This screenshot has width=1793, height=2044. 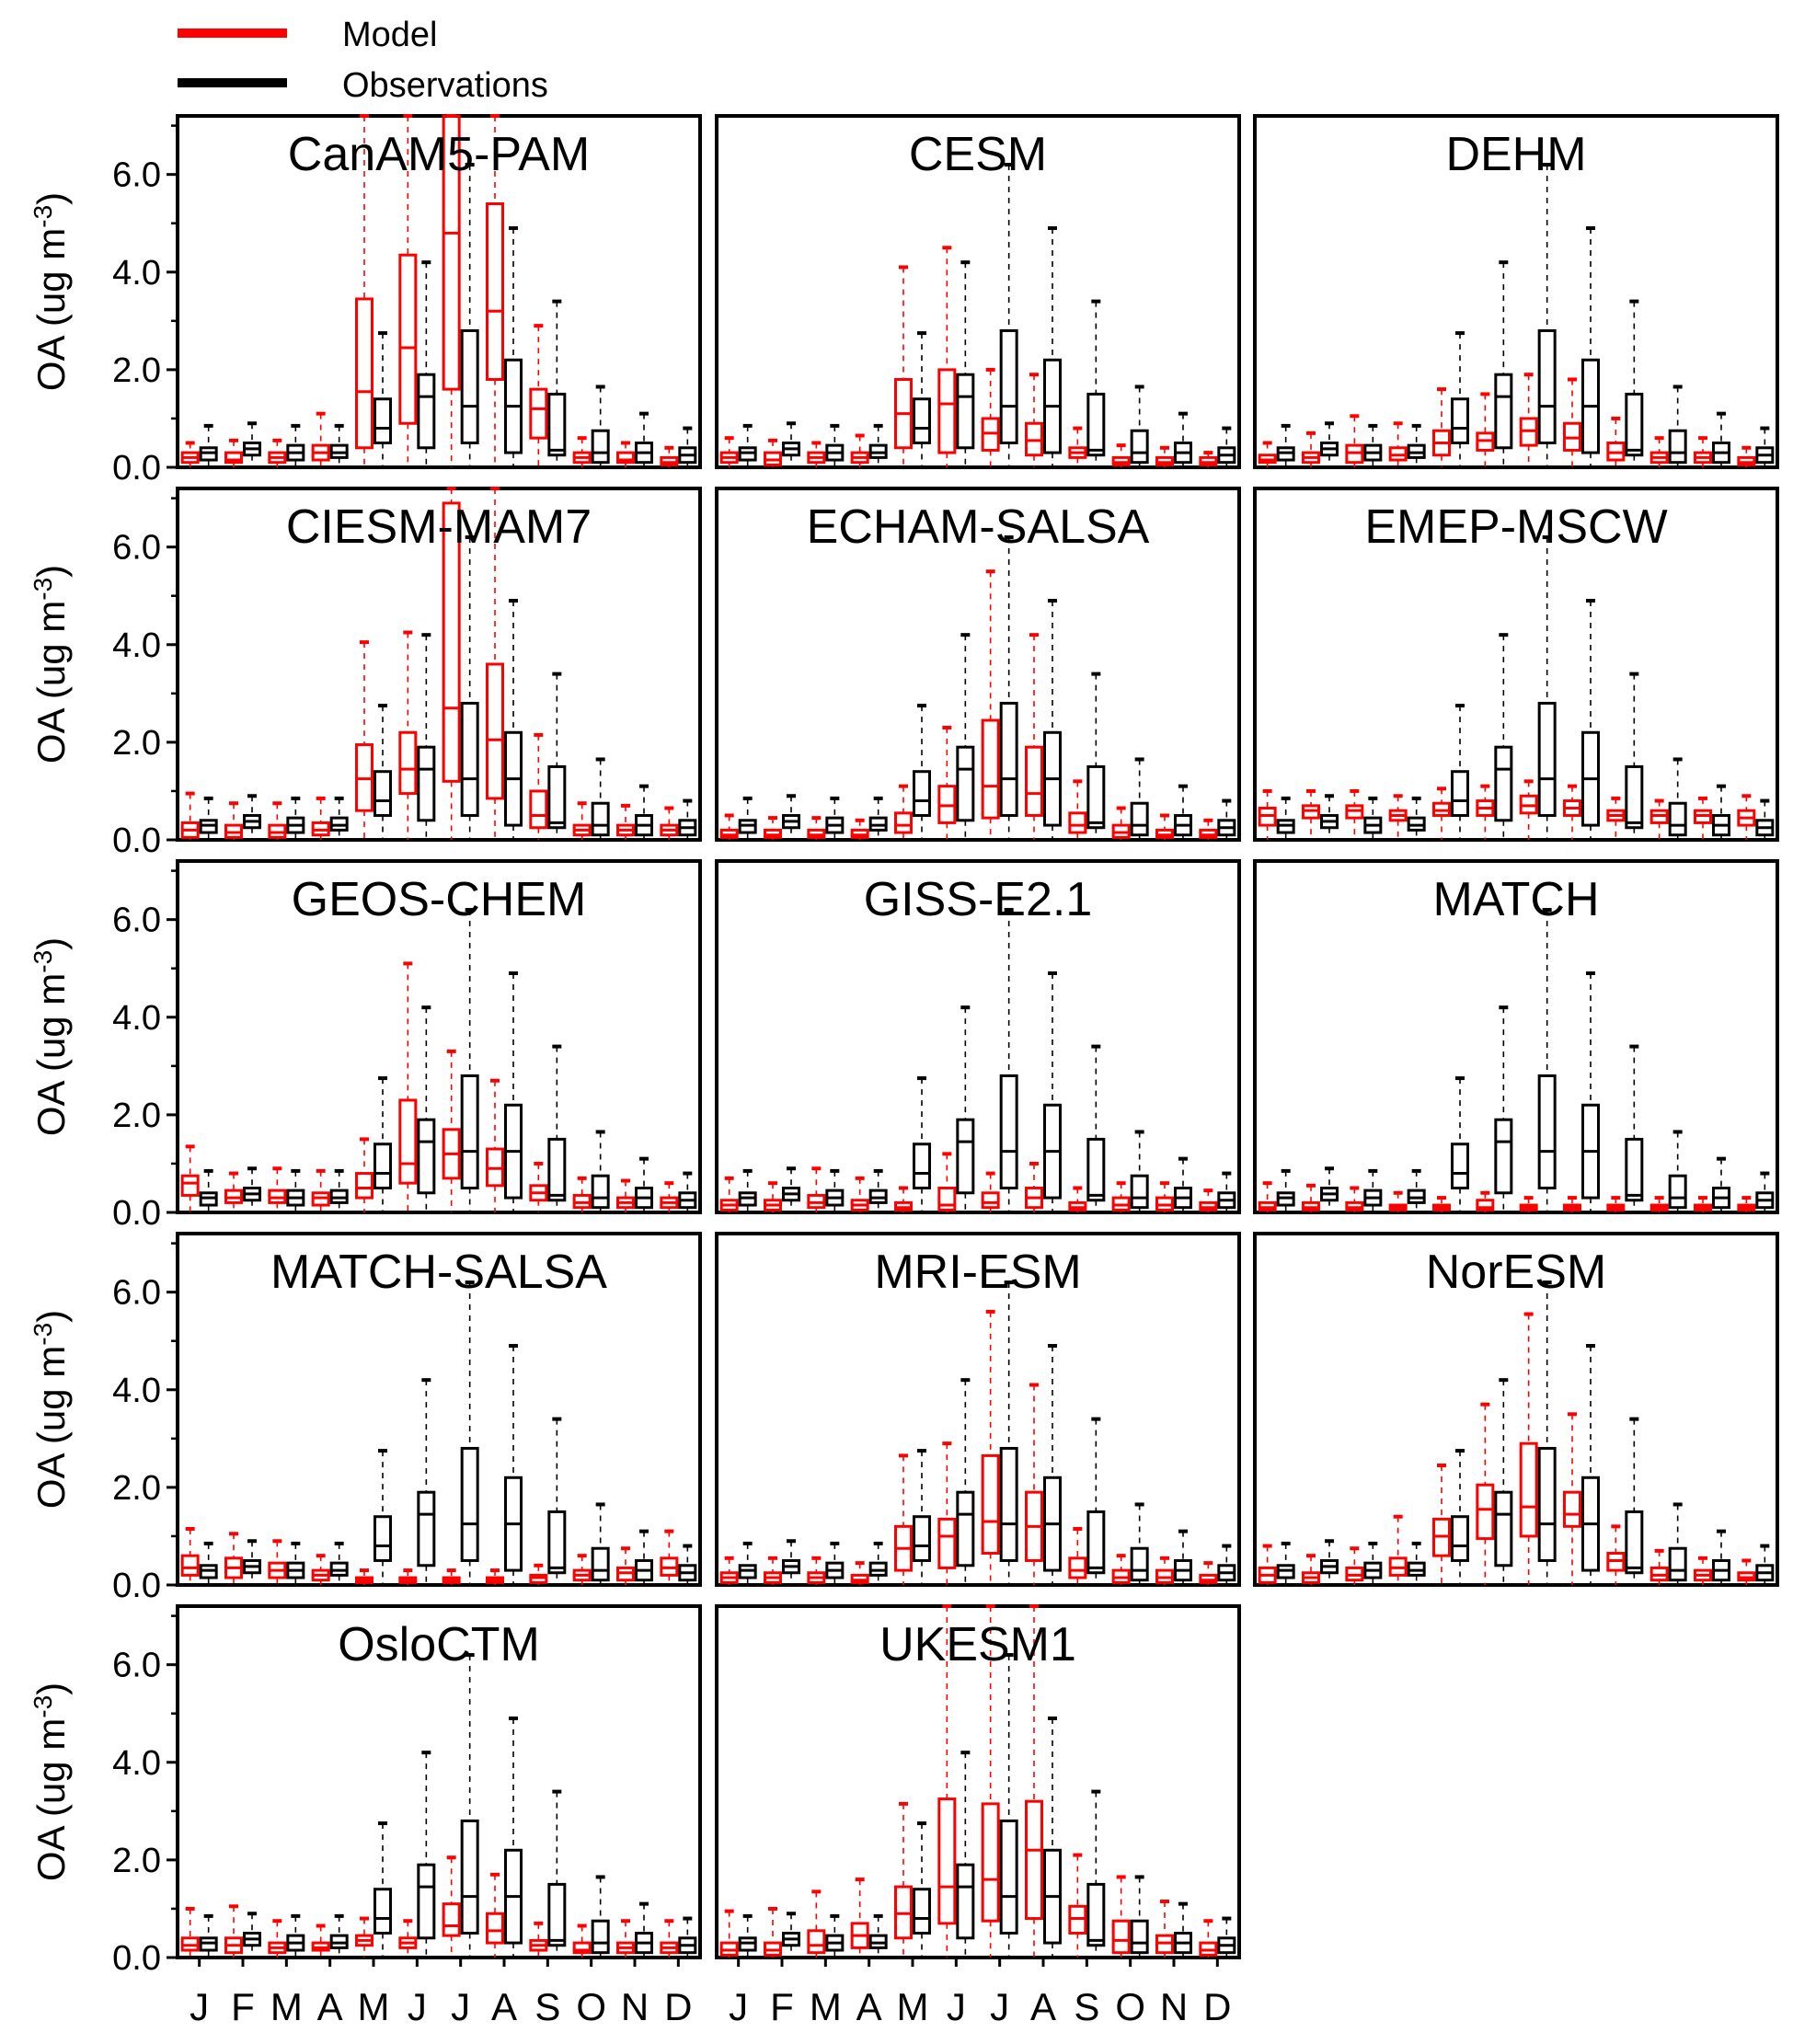 I want to click on panel-title: GEOS-CHEM, so click(x=439, y=899).